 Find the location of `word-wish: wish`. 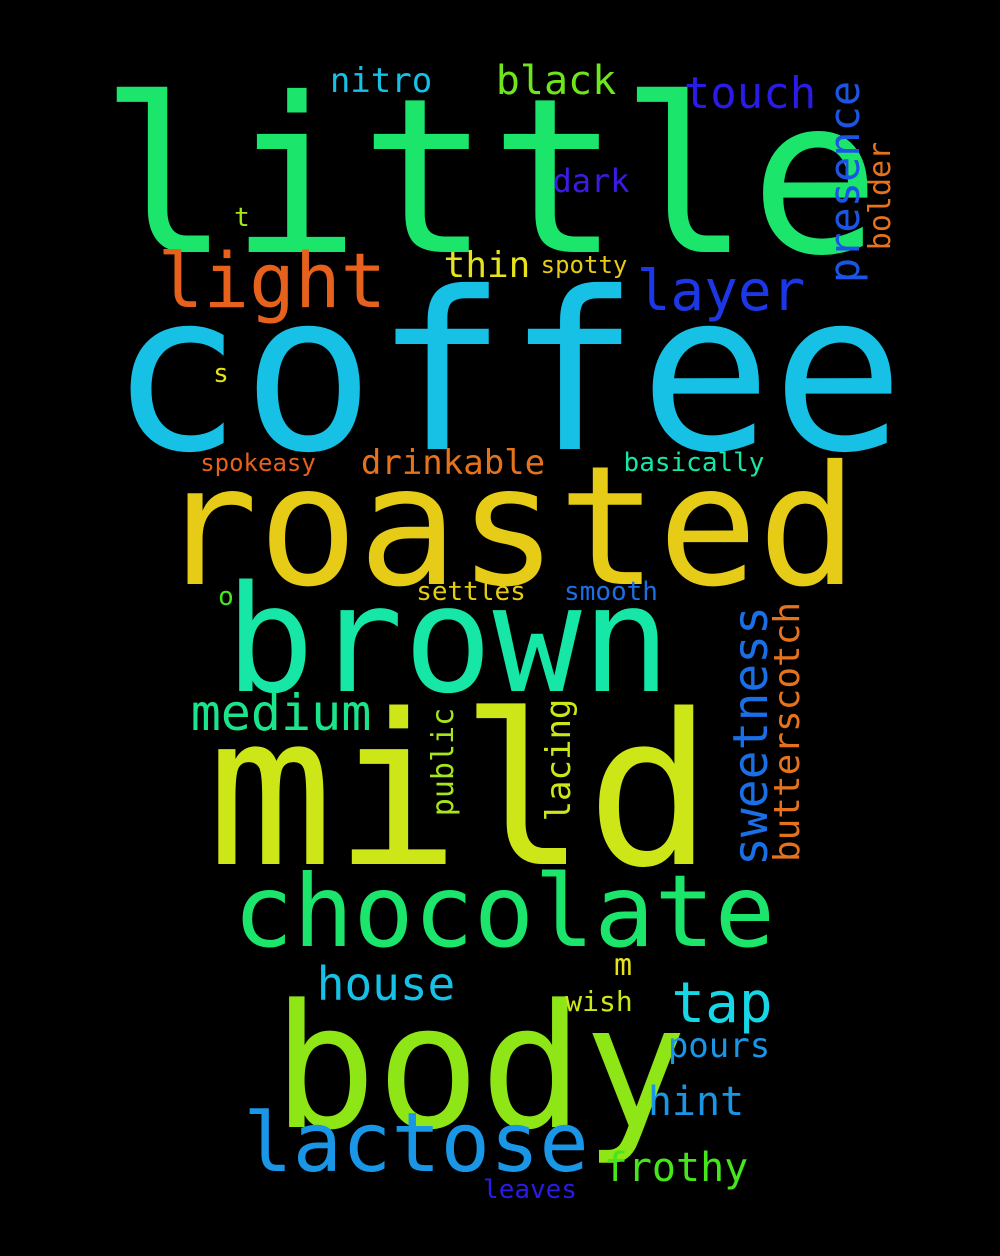

word-wish: wish is located at coordinates (599, 1001).